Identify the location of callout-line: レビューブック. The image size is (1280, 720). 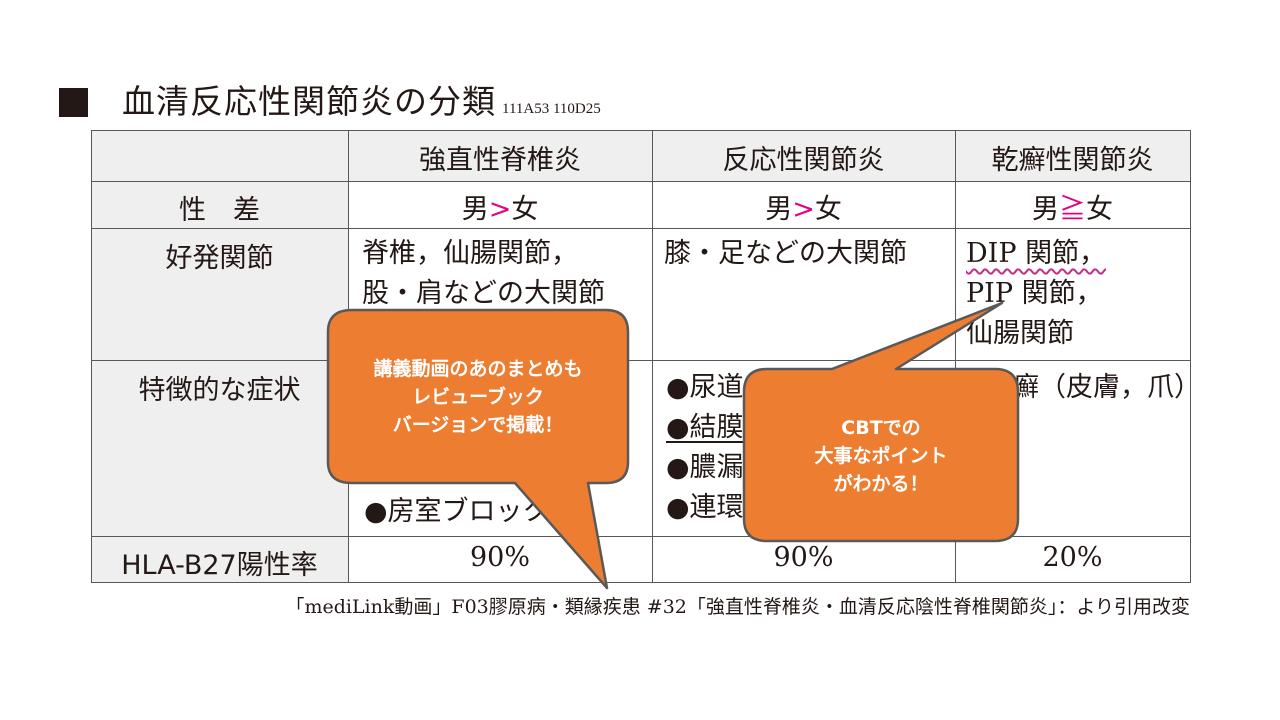
(478, 397).